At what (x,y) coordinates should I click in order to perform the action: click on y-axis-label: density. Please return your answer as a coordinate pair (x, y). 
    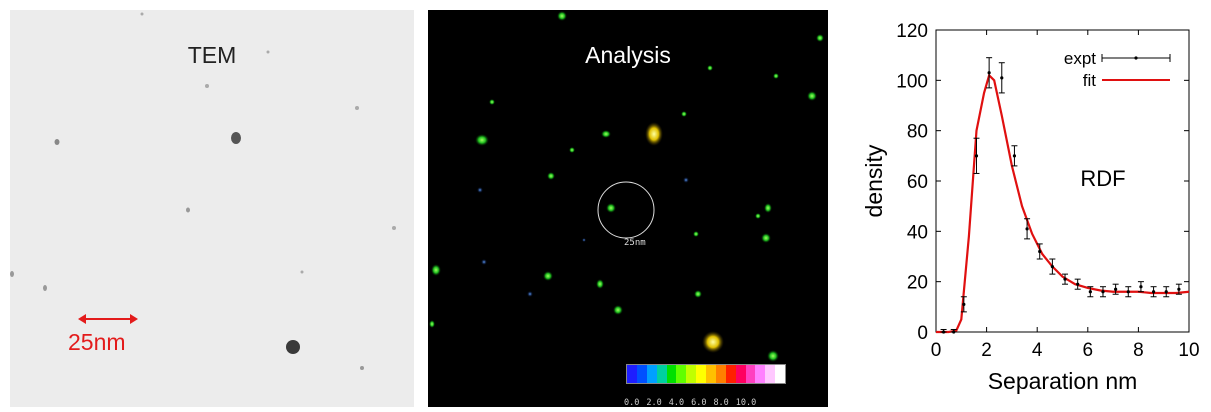
    Looking at the image, I should click on (874, 180).